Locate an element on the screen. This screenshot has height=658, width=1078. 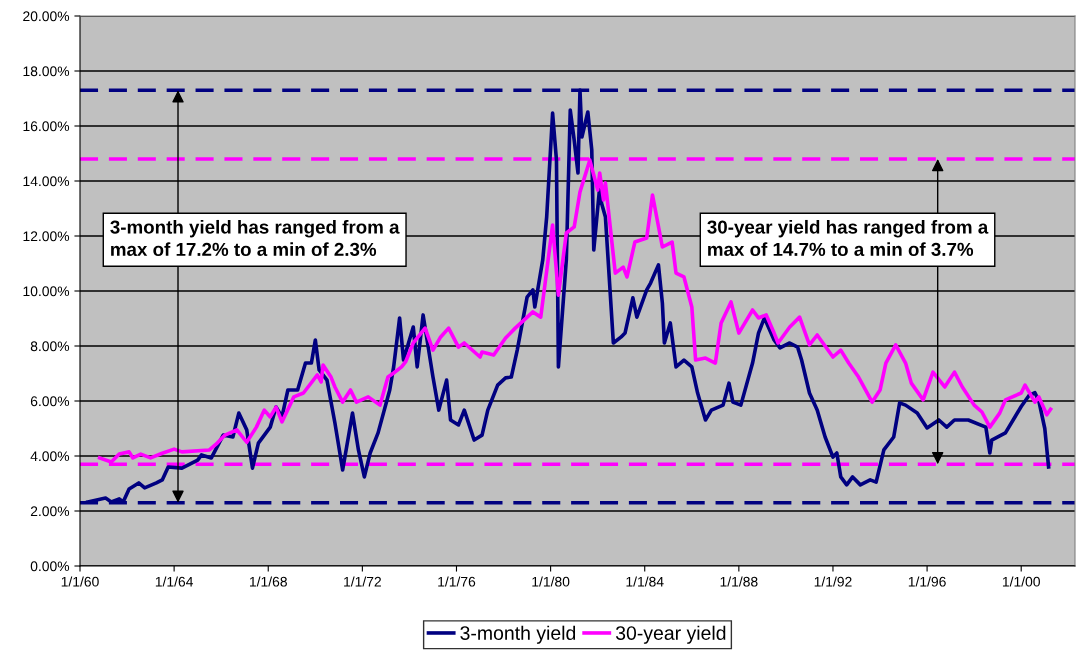
y-tick-label: 0.00% is located at coordinates (50, 566).